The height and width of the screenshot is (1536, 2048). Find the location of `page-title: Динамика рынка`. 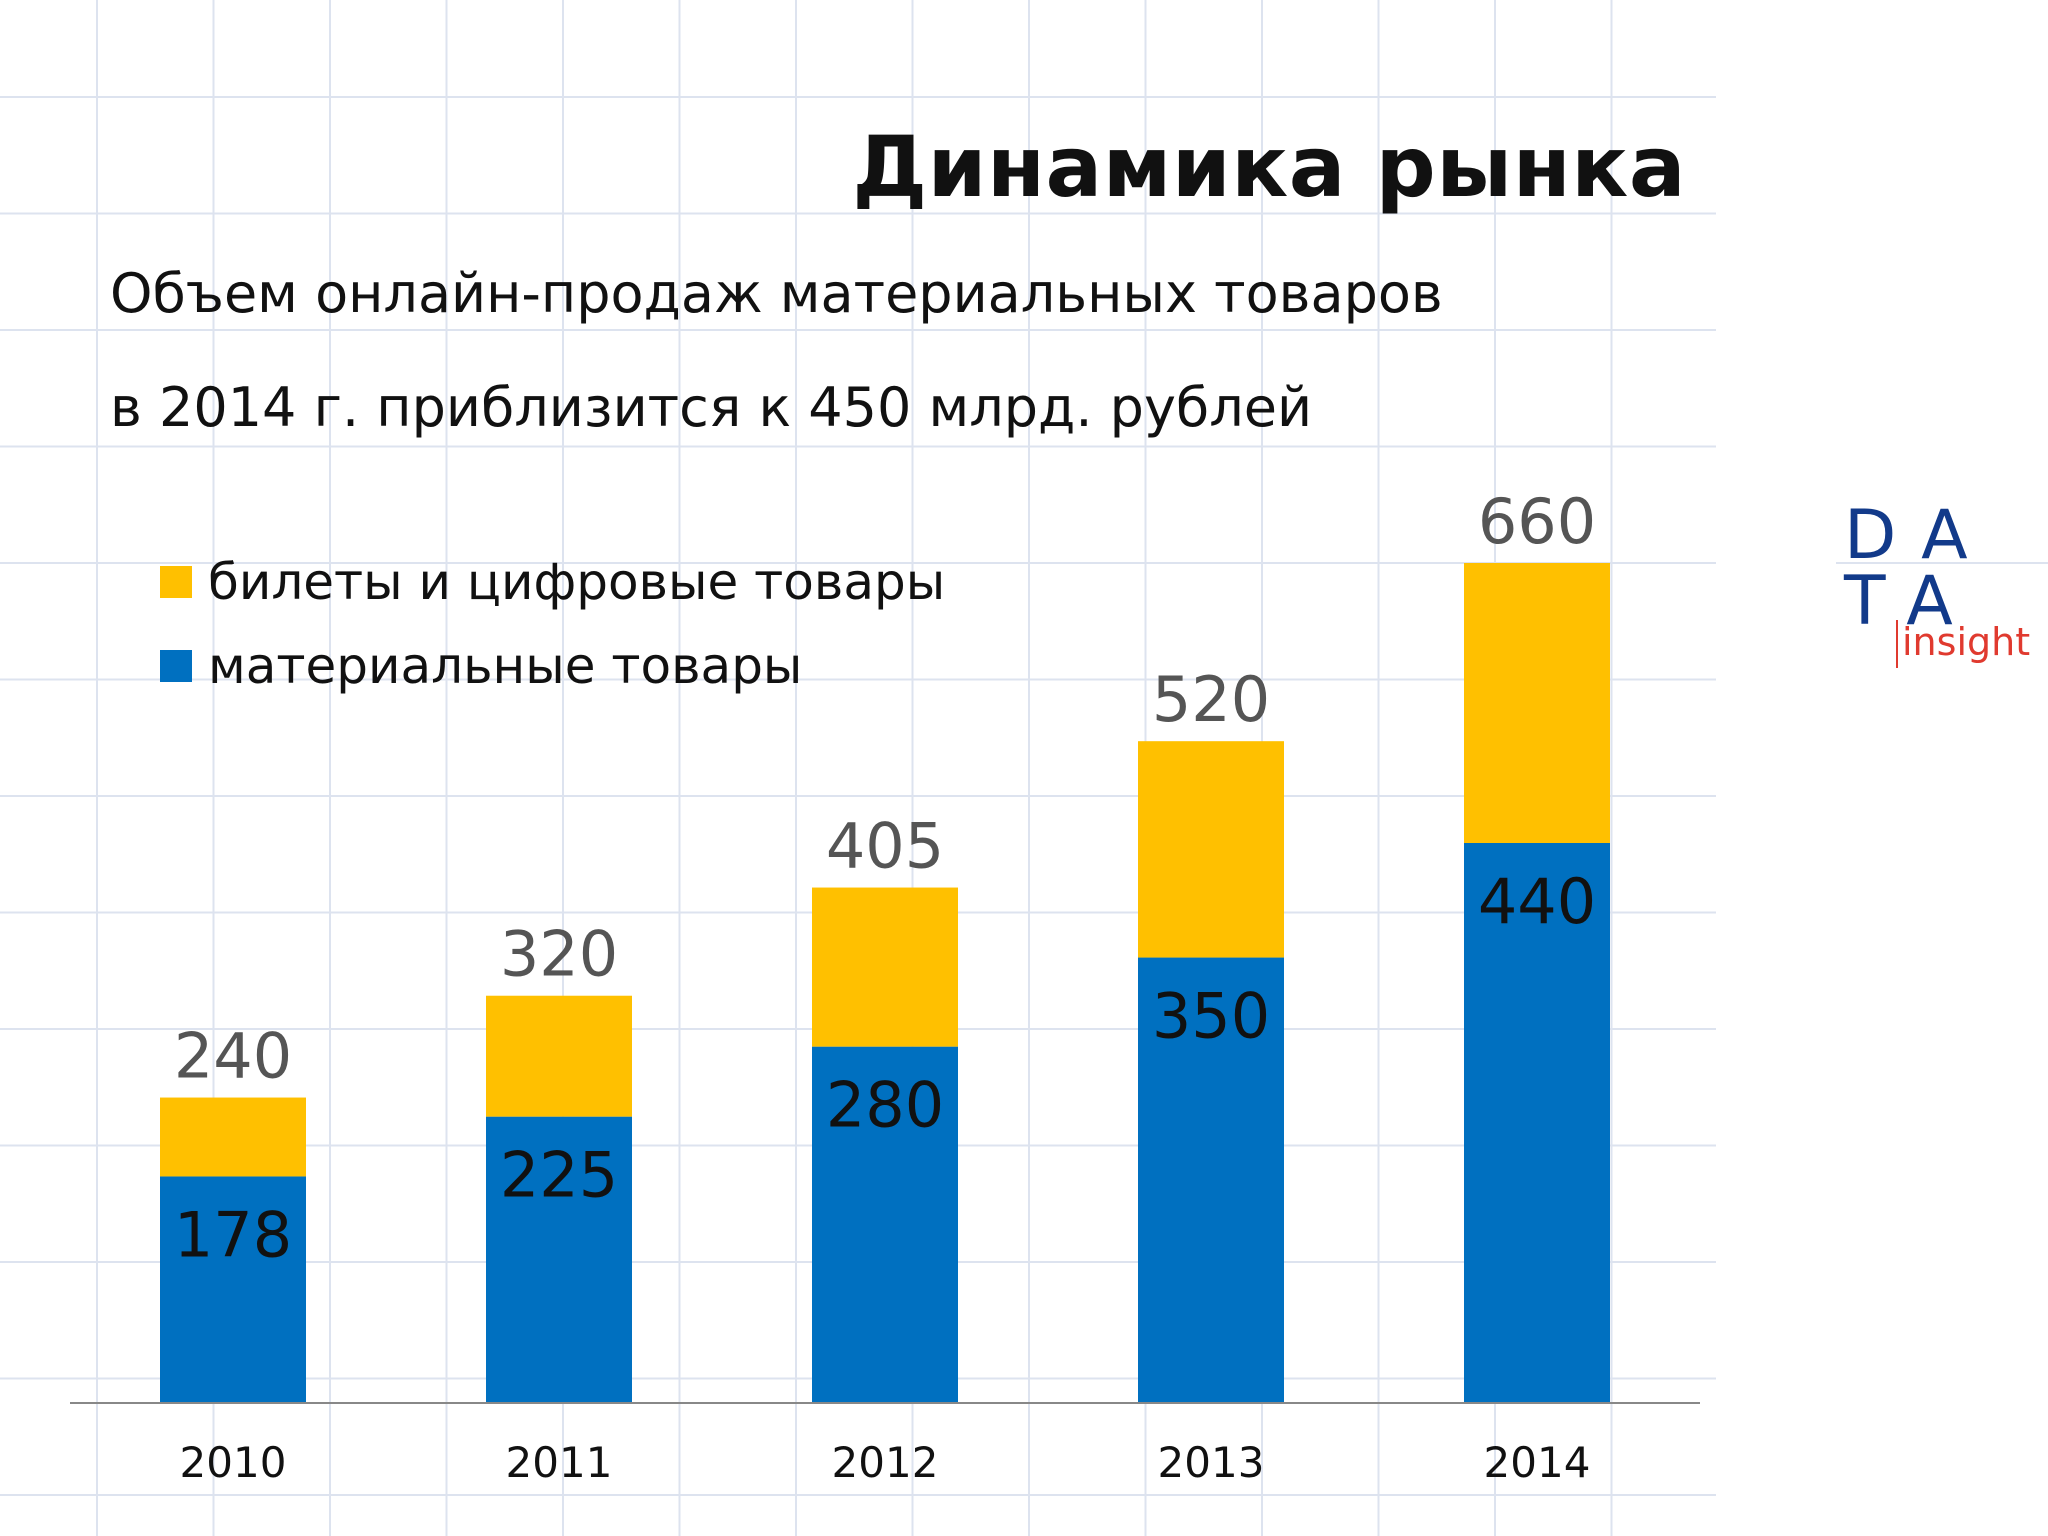

page-title: Динамика рынка is located at coordinates (1269, 167).